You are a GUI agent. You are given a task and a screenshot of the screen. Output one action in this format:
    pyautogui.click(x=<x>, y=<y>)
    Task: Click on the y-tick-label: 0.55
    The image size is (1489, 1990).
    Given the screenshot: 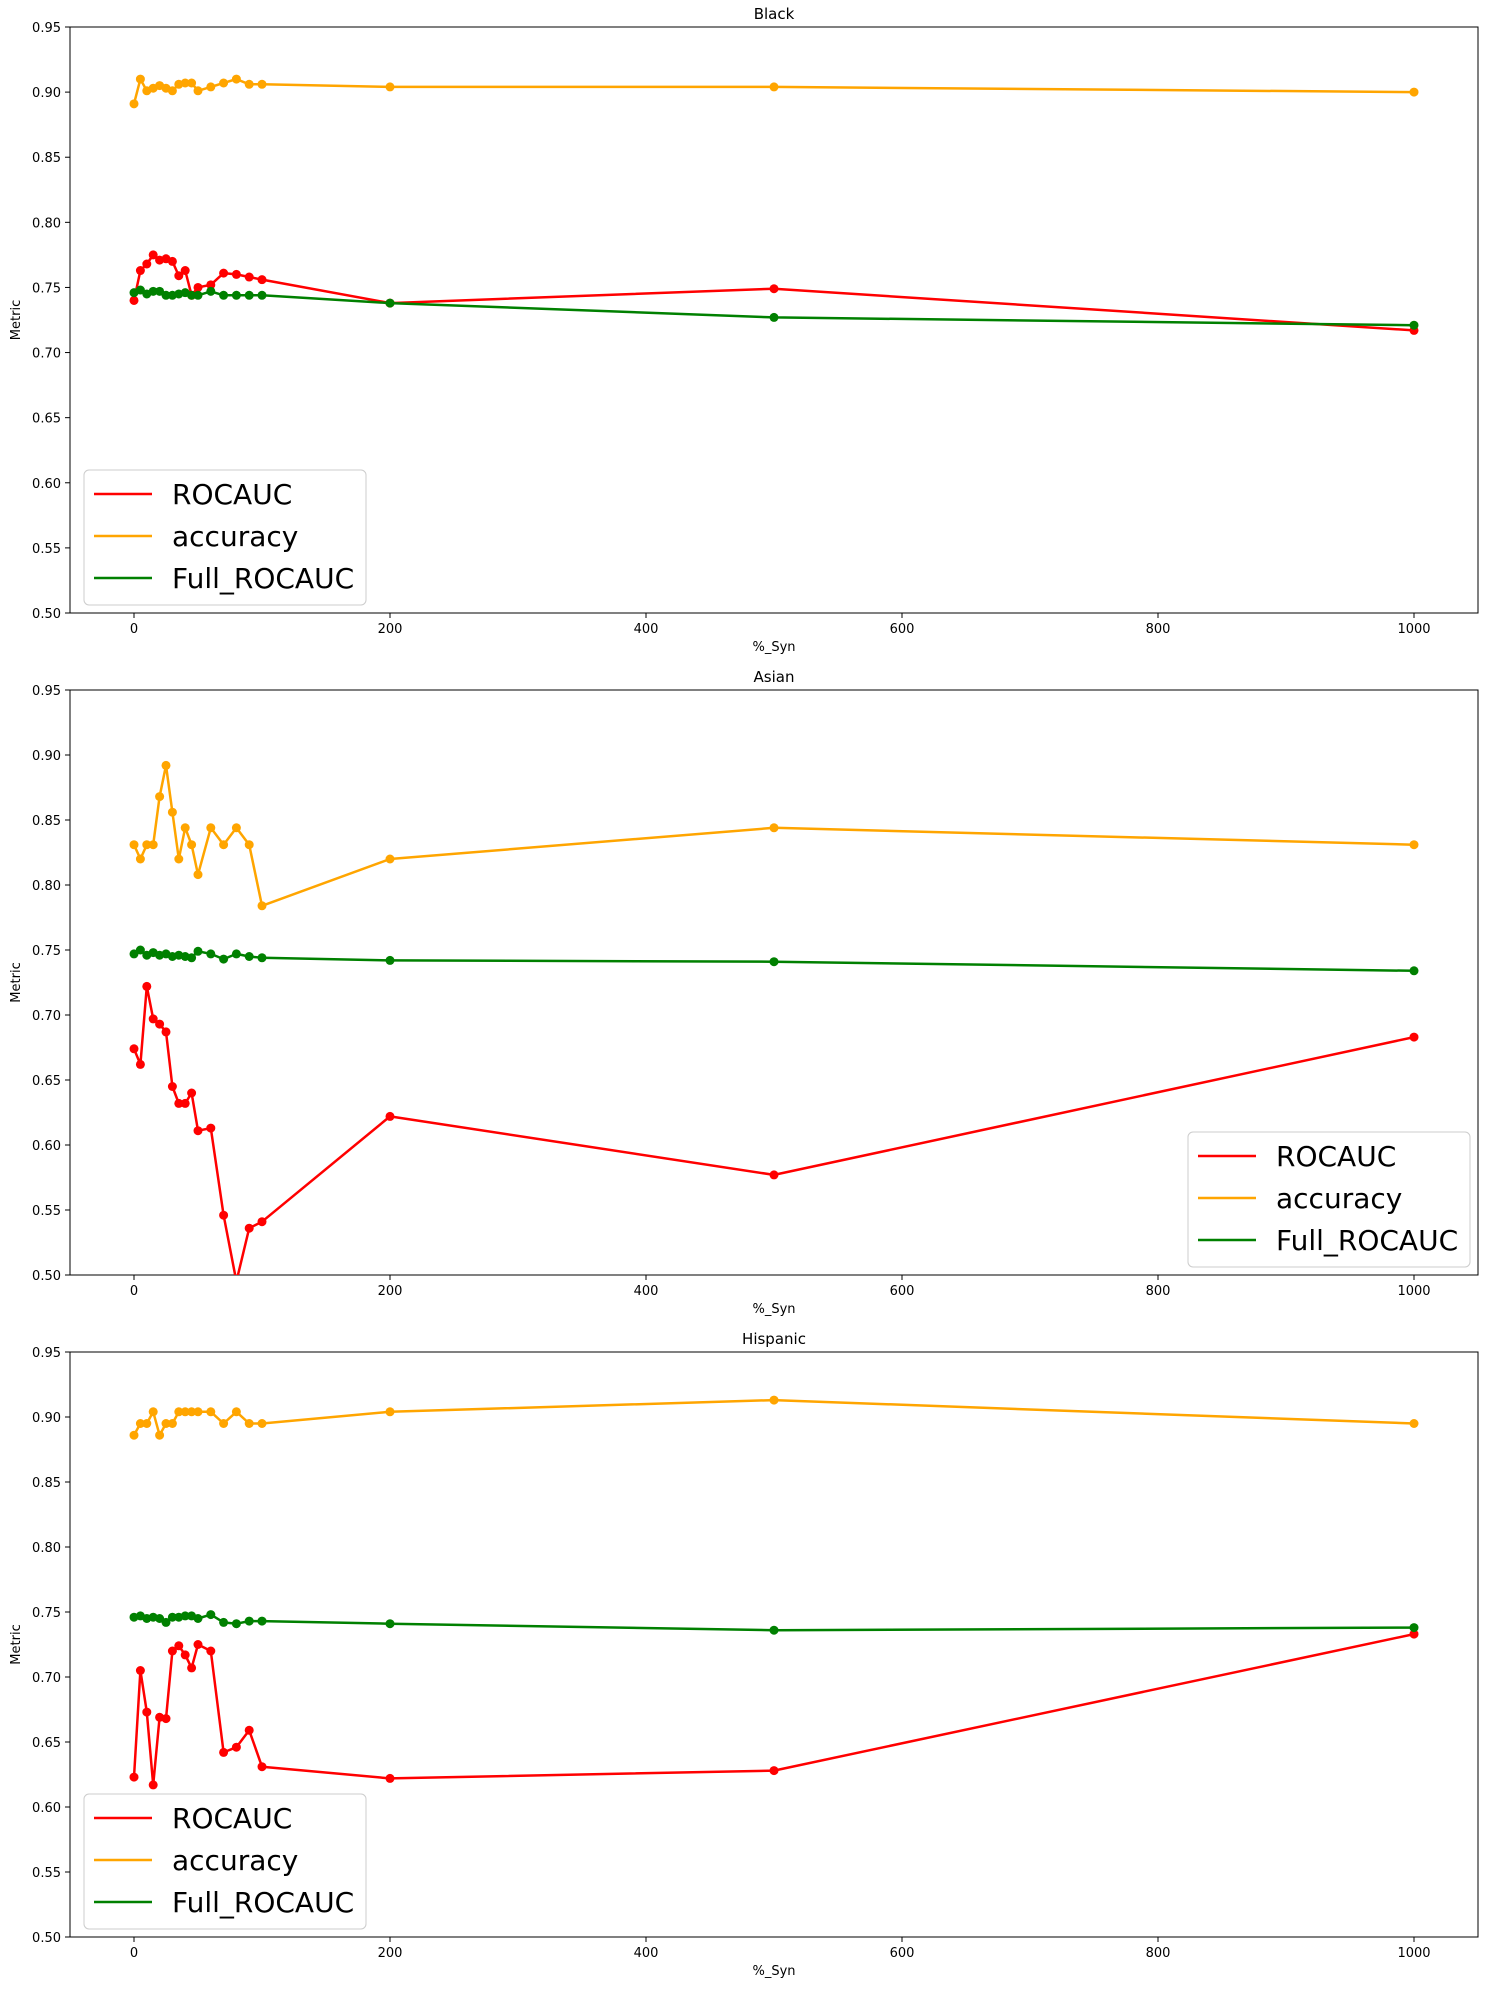 What is the action you would take?
    pyautogui.click(x=46, y=549)
    